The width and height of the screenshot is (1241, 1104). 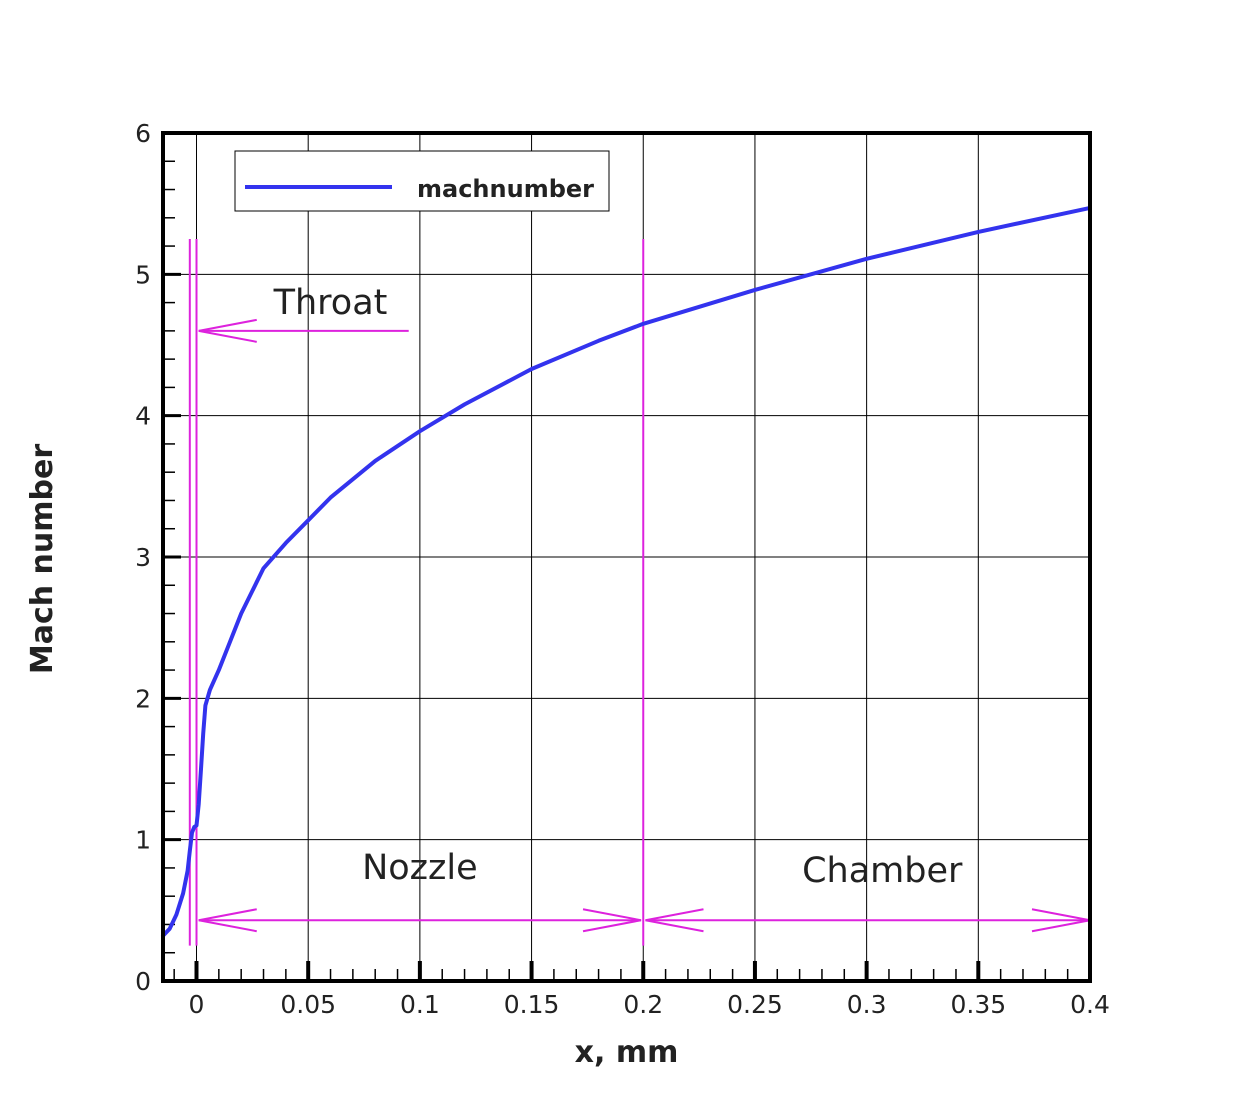 What do you see at coordinates (143, 416) in the screenshot?
I see `y-tick-label: 4` at bounding box center [143, 416].